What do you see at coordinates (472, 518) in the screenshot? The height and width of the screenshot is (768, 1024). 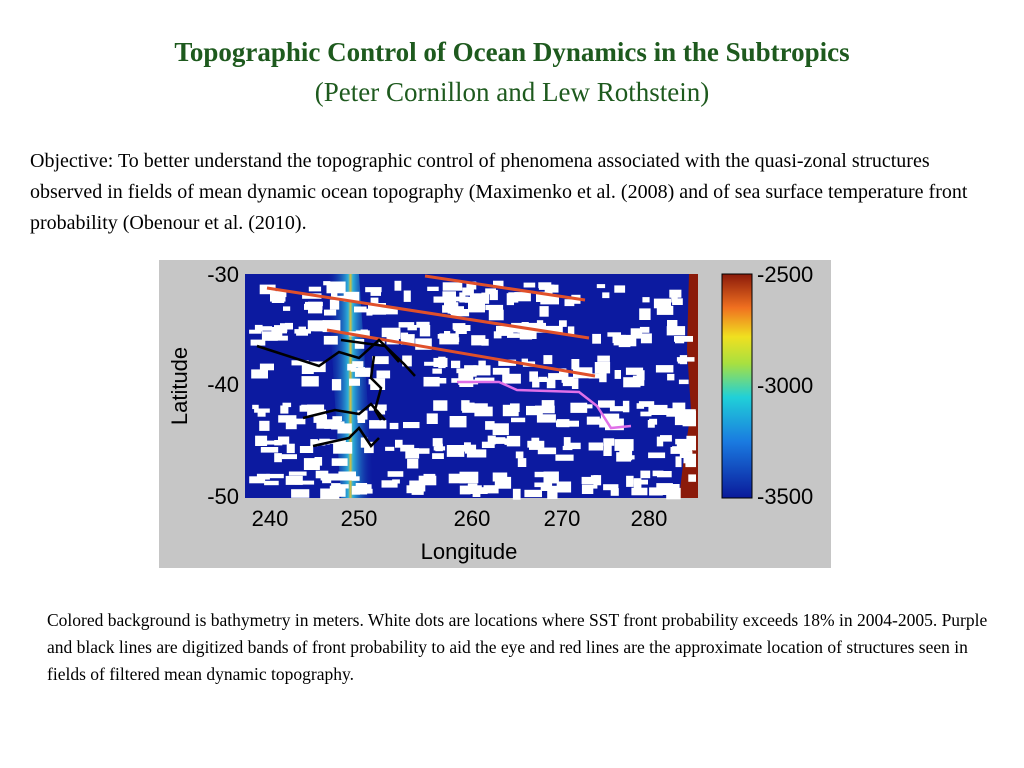 I see `x-tick-label: 260` at bounding box center [472, 518].